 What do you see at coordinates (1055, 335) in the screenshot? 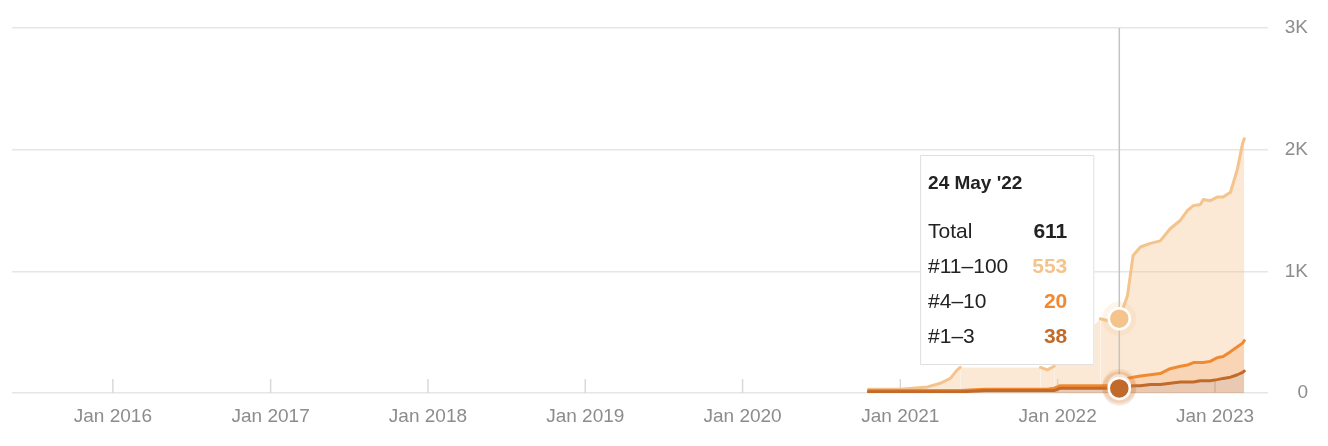
I see `annotation: 38` at bounding box center [1055, 335].